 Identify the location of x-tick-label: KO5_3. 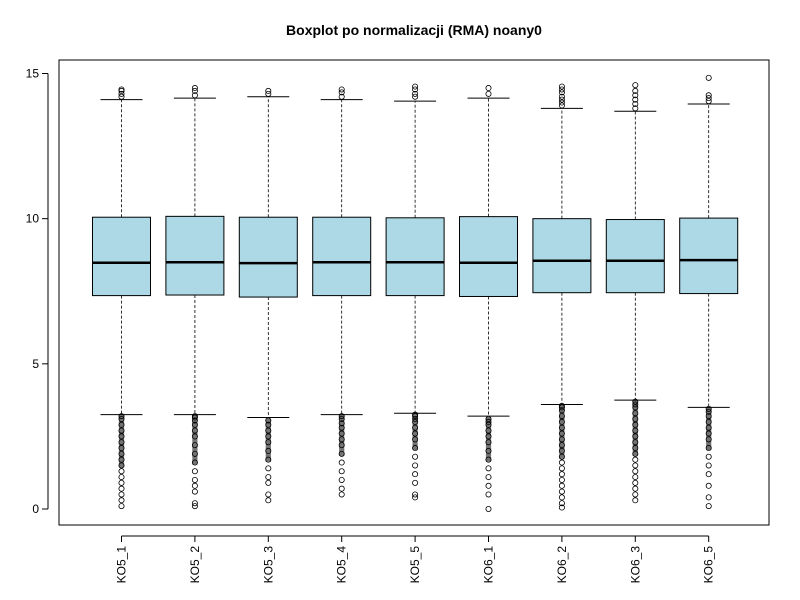
(268, 565).